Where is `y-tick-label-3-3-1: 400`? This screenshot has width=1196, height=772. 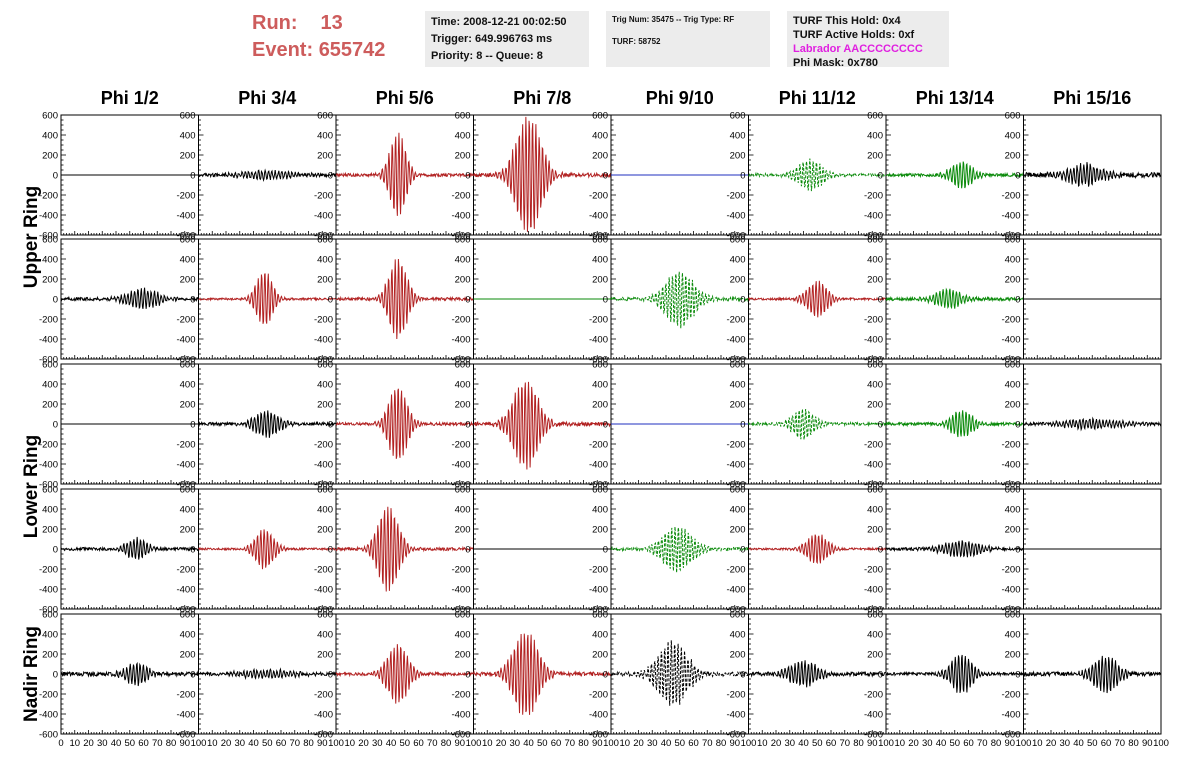
y-tick-label-3-3-1: 400 is located at coordinates (463, 510).